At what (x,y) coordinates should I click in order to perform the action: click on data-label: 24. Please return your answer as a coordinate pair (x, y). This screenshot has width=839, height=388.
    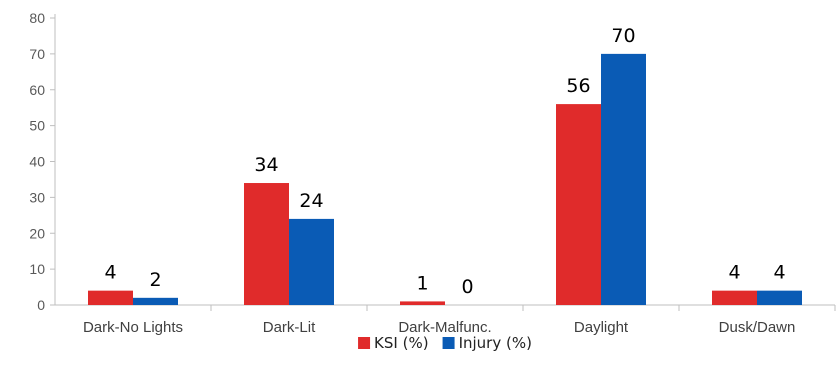
    Looking at the image, I should click on (311, 201).